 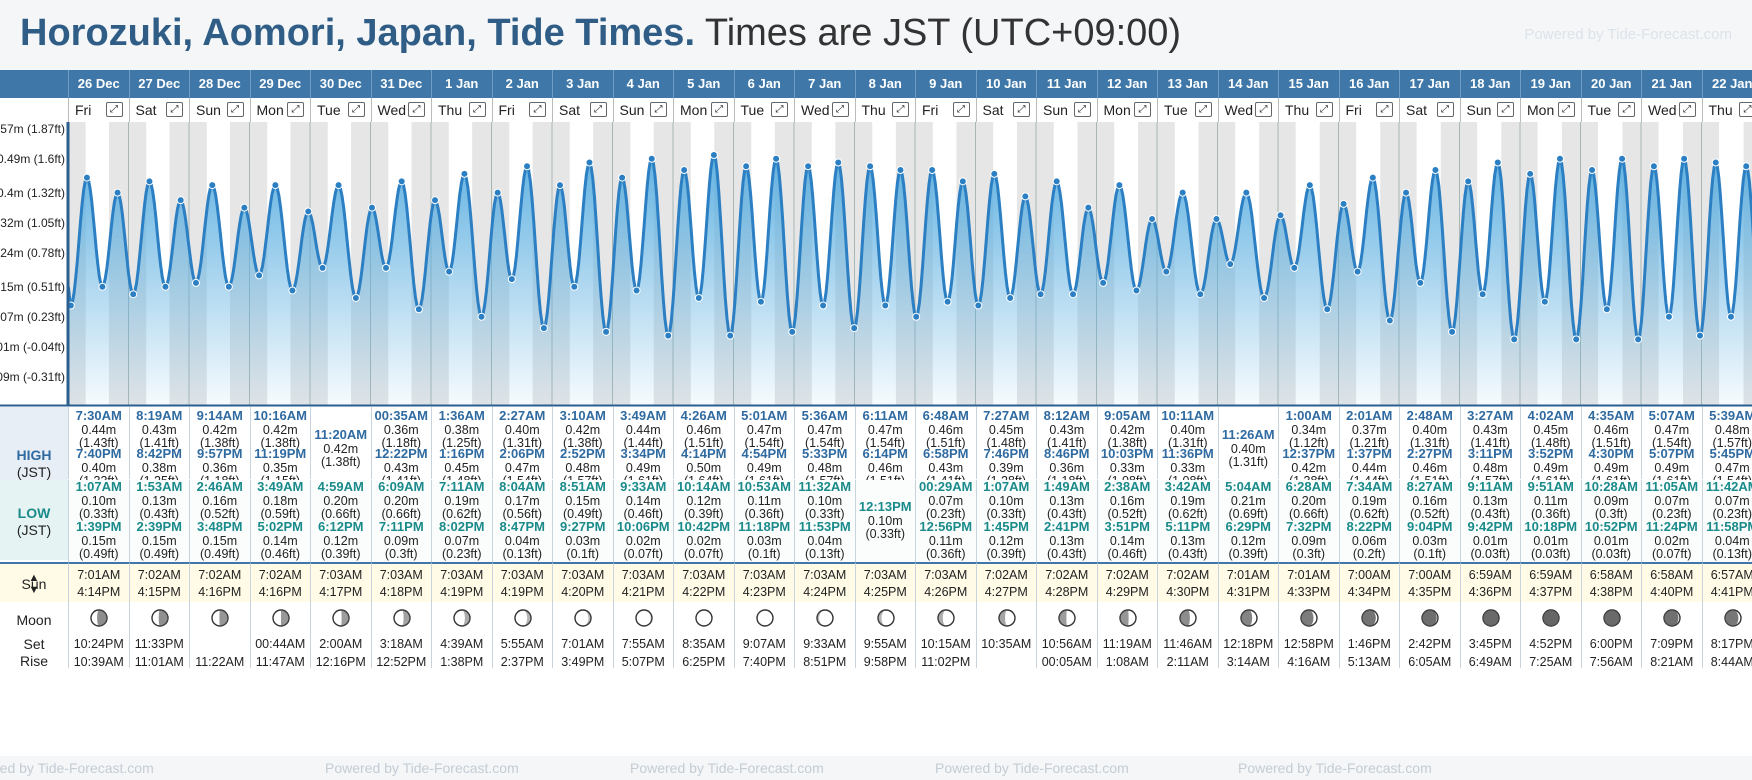 What do you see at coordinates (643, 415) in the screenshot?
I see `tide-time: 3:49AM` at bounding box center [643, 415].